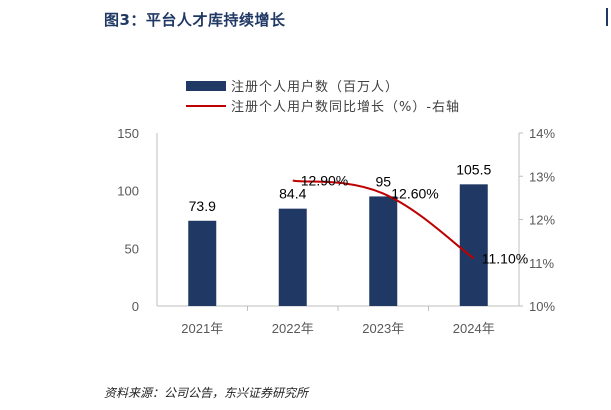 This screenshot has width=611, height=410. Describe the element at coordinates (206, 86) in the screenshot. I see `legend-bar-swatch` at that location.